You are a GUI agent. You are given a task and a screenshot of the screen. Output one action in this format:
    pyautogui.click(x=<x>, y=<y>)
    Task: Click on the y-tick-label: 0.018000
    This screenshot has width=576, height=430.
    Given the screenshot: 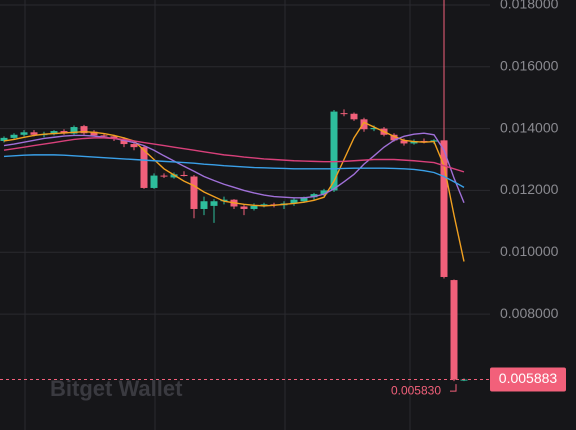 What is the action you would take?
    pyautogui.click(x=529, y=6)
    